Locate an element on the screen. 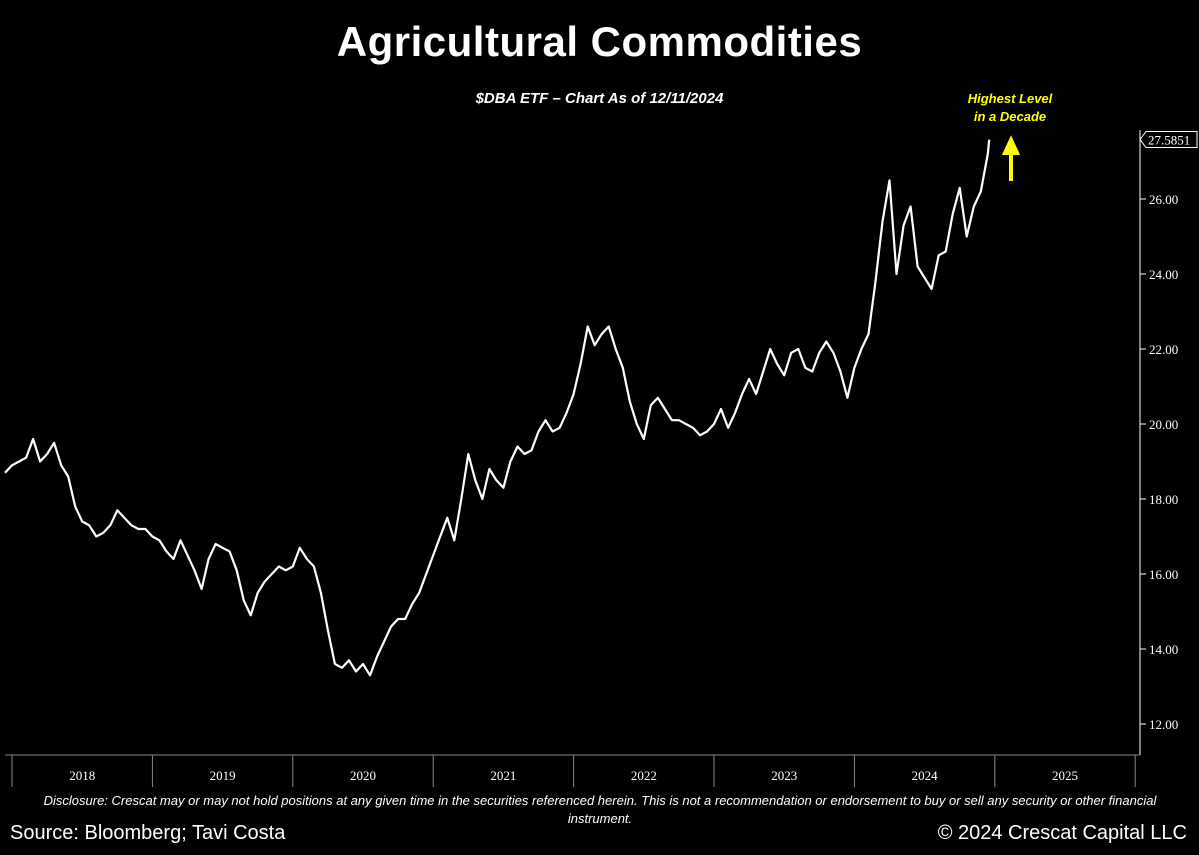 The width and height of the screenshot is (1199, 855). last-value-box is located at coordinates (1168, 140).